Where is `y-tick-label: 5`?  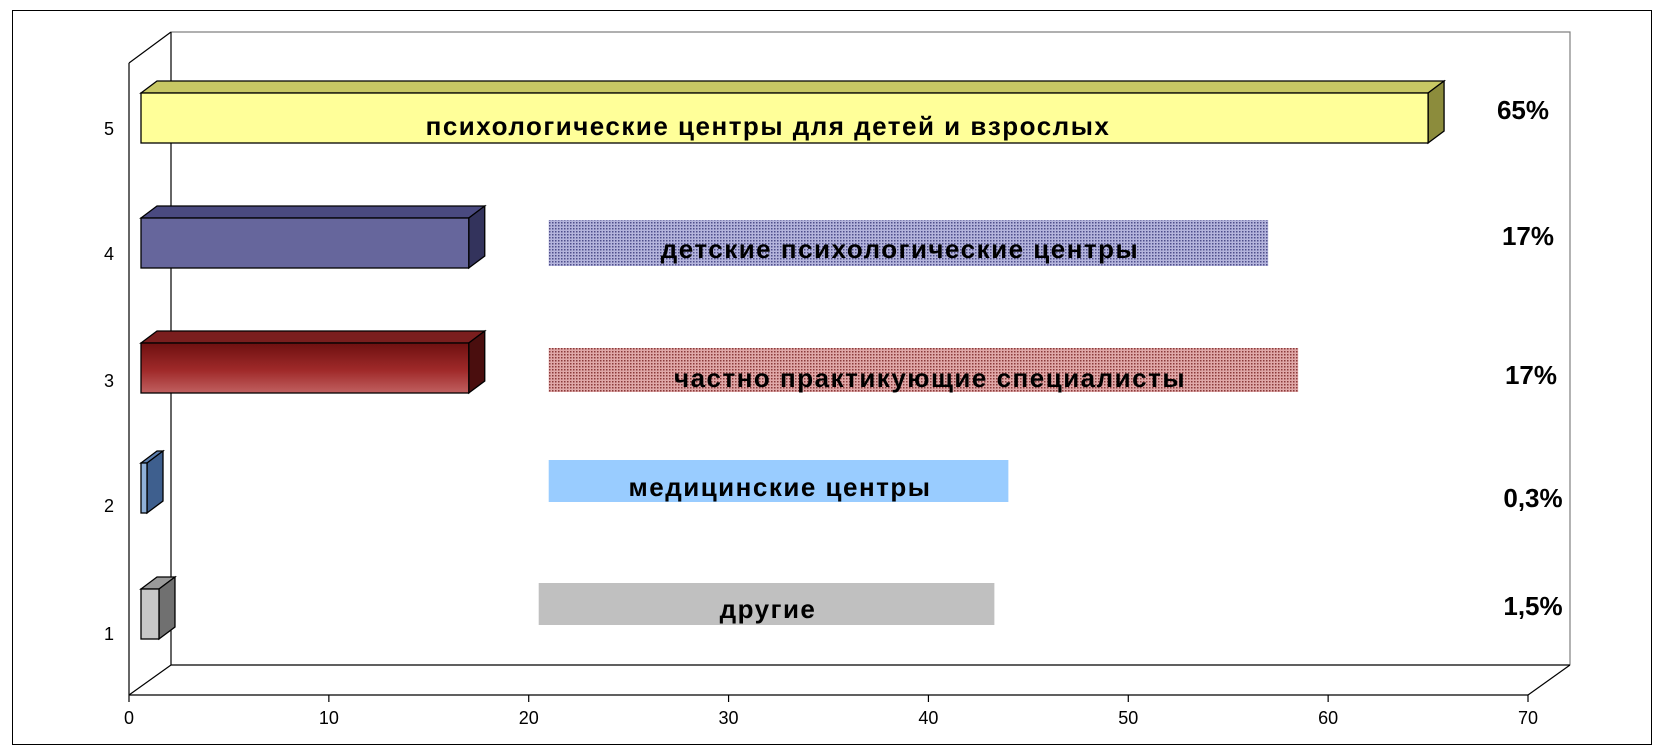 y-tick-label: 5 is located at coordinates (109, 129).